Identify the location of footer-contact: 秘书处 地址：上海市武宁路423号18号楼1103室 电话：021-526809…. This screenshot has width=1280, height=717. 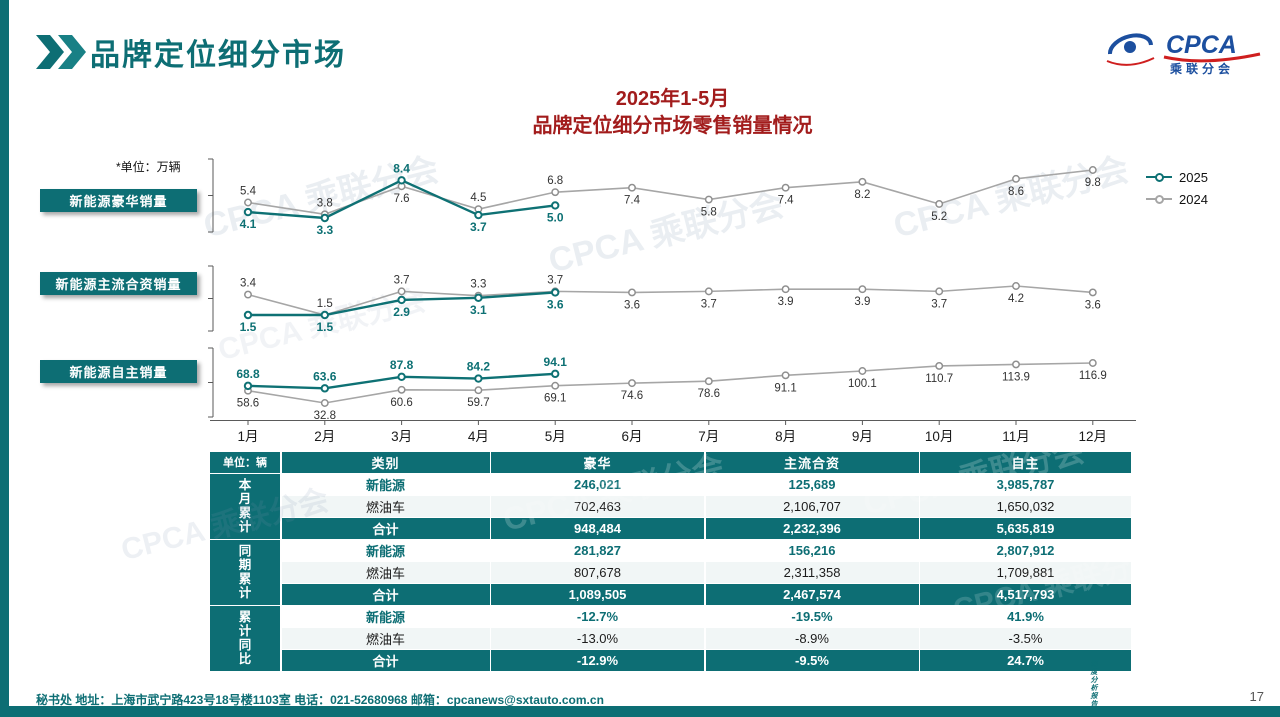
(320, 700).